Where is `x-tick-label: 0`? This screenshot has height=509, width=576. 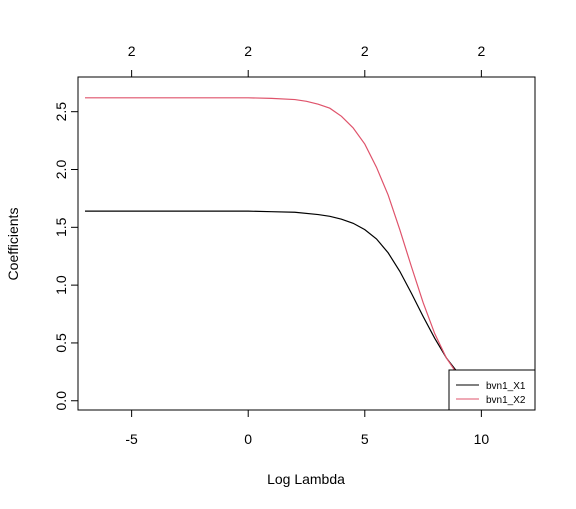
x-tick-label: 0 is located at coordinates (248, 439).